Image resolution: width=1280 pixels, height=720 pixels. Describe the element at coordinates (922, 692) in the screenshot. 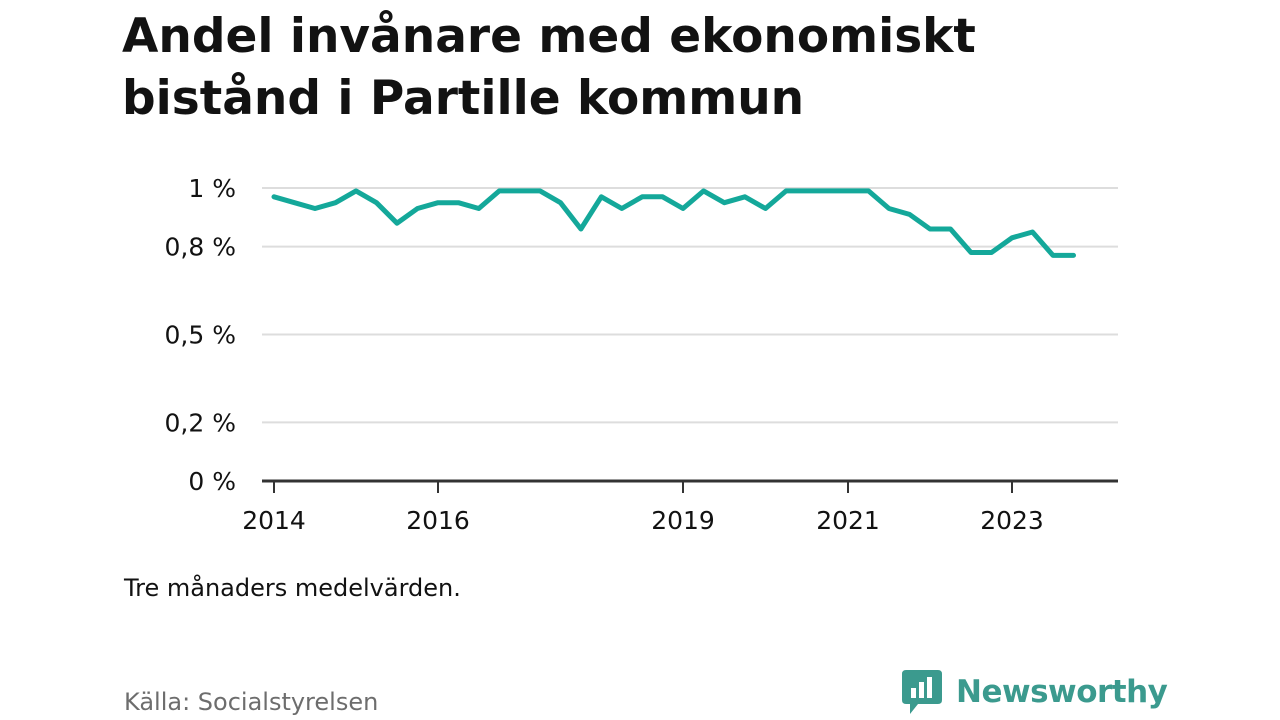

I see `bar-chart-icon` at that location.